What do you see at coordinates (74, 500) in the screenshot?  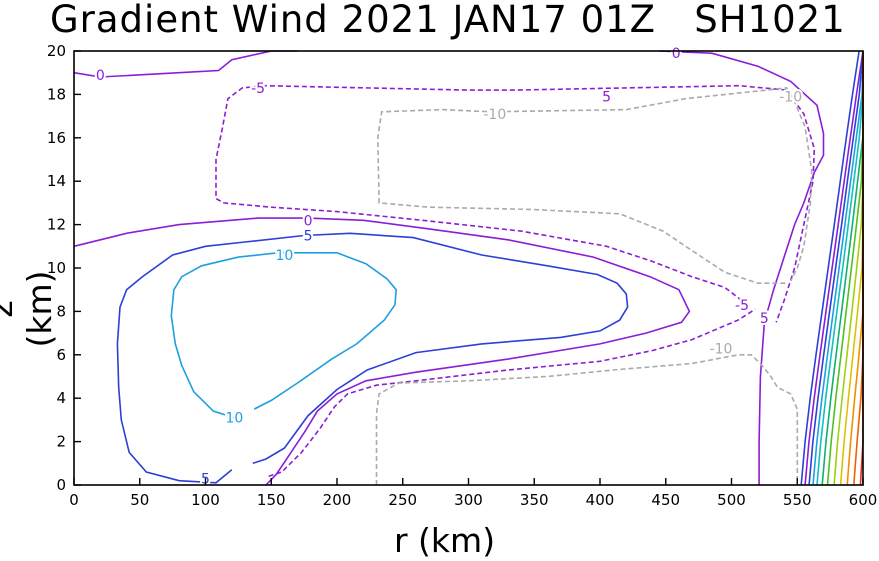 I see `x-tick-label-0: 0` at bounding box center [74, 500].